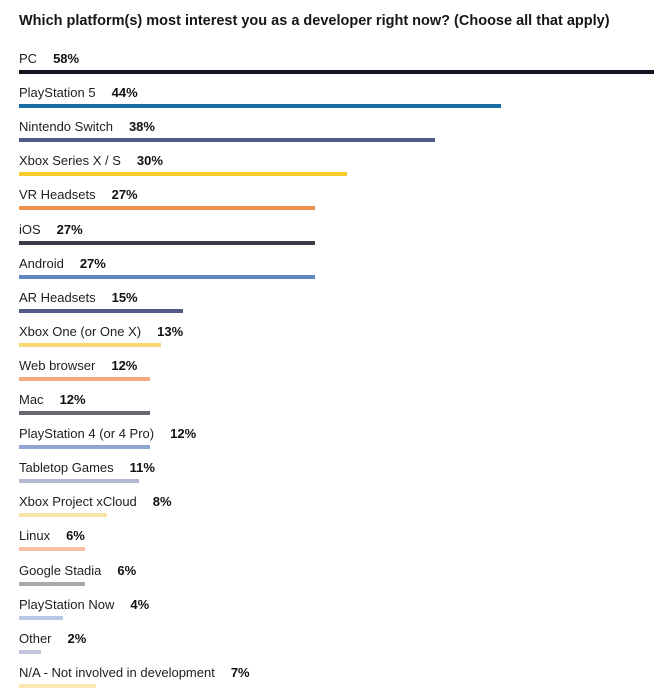 Image resolution: width=658 pixels, height=699 pixels. What do you see at coordinates (117, 672) in the screenshot?
I see `category-label: N/A - Not involved in development` at bounding box center [117, 672].